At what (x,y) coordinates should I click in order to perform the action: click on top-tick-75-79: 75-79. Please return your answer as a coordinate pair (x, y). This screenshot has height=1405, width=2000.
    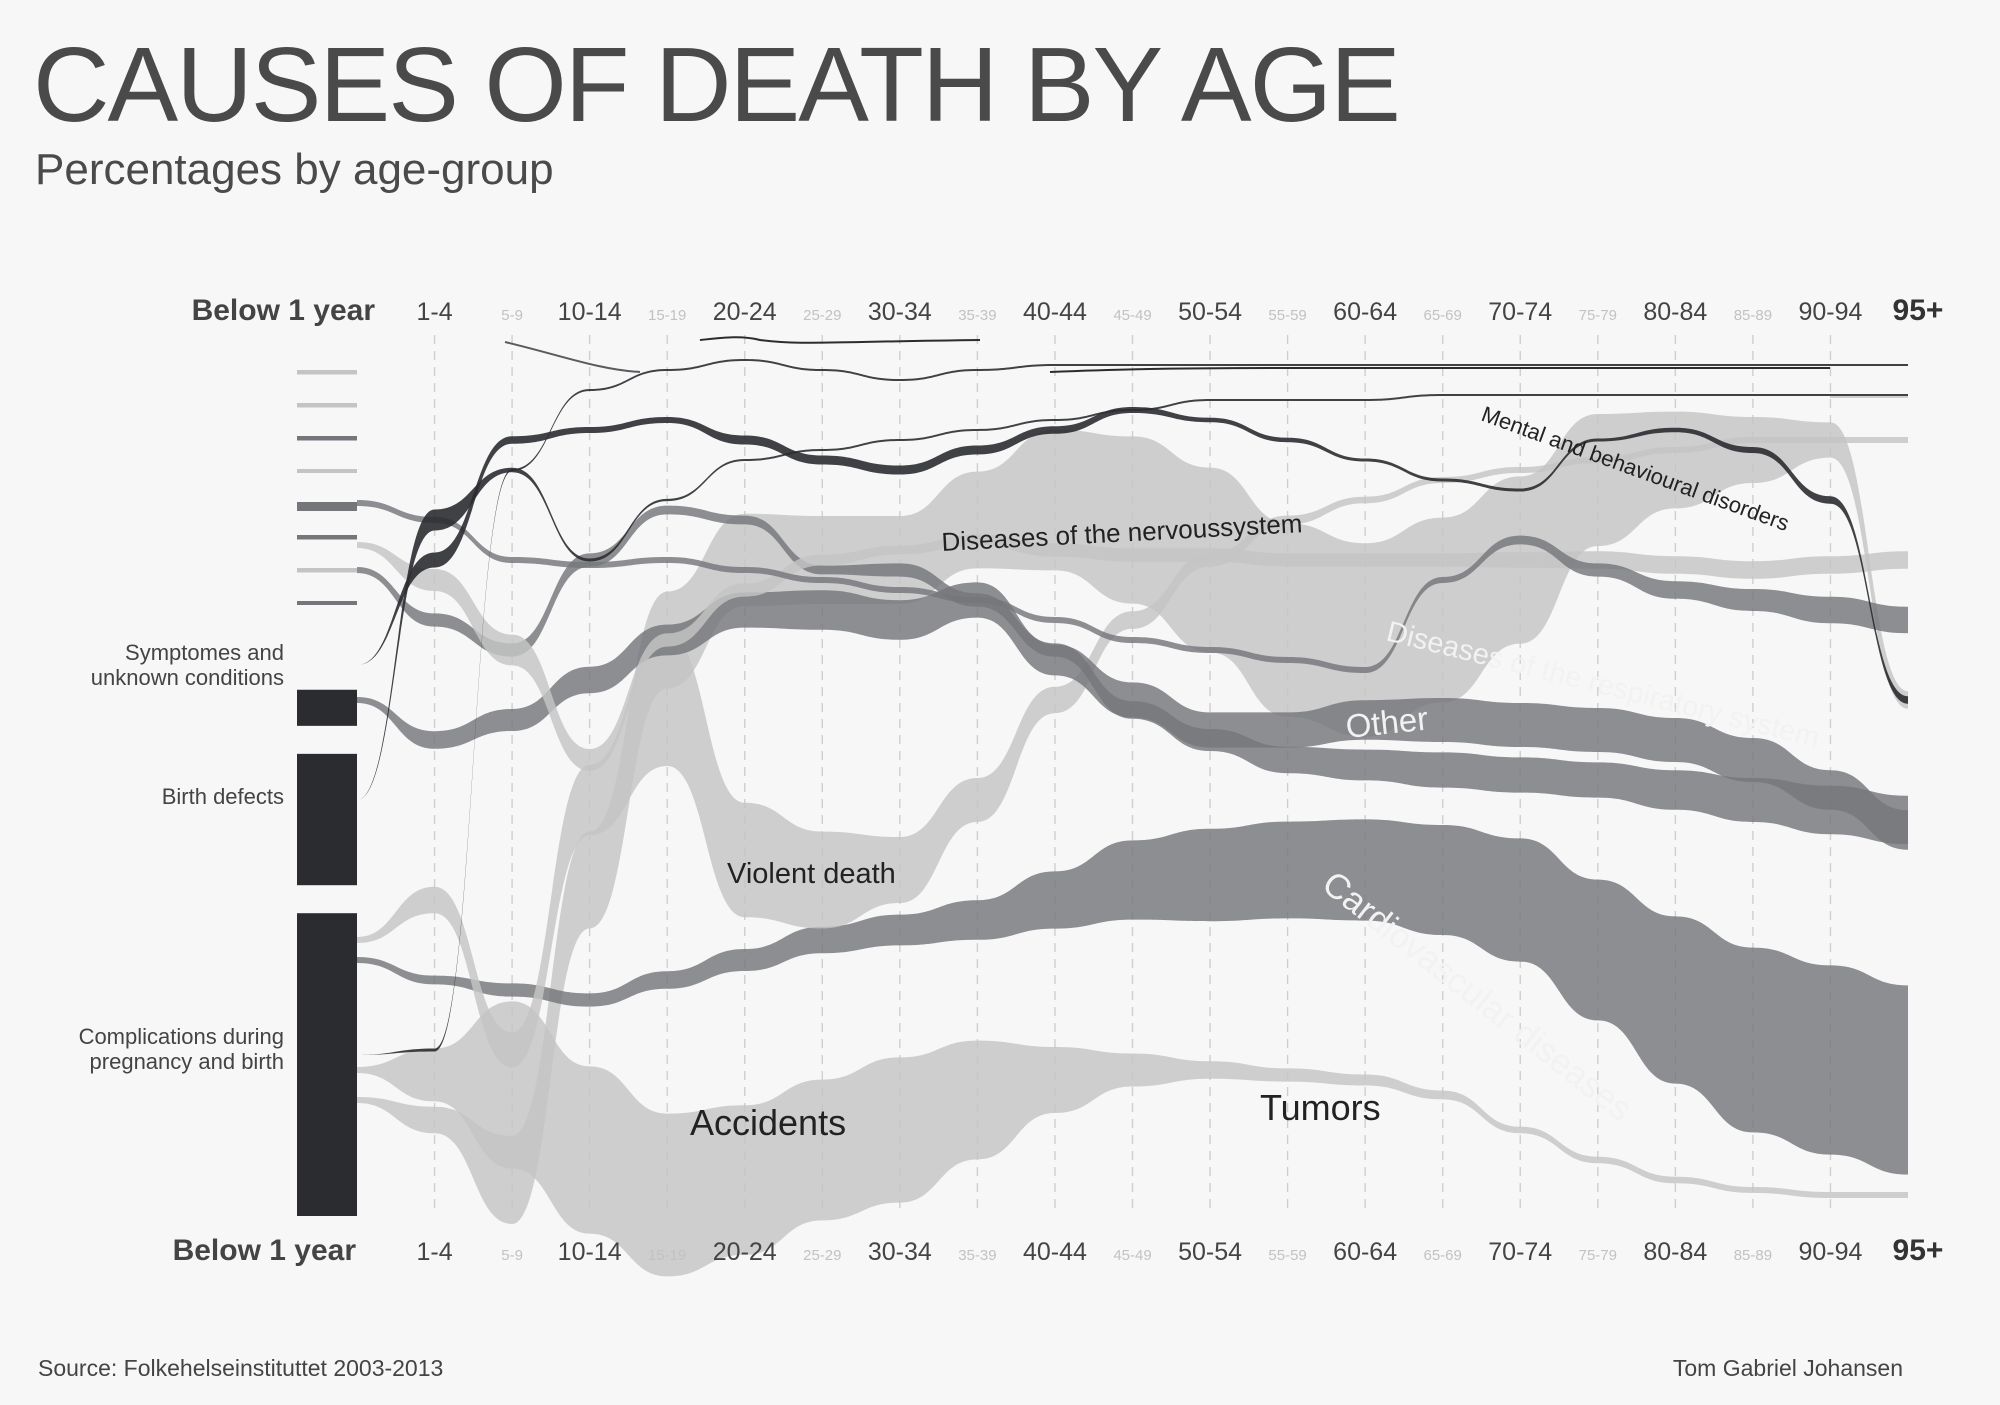
    Looking at the image, I should click on (1598, 315).